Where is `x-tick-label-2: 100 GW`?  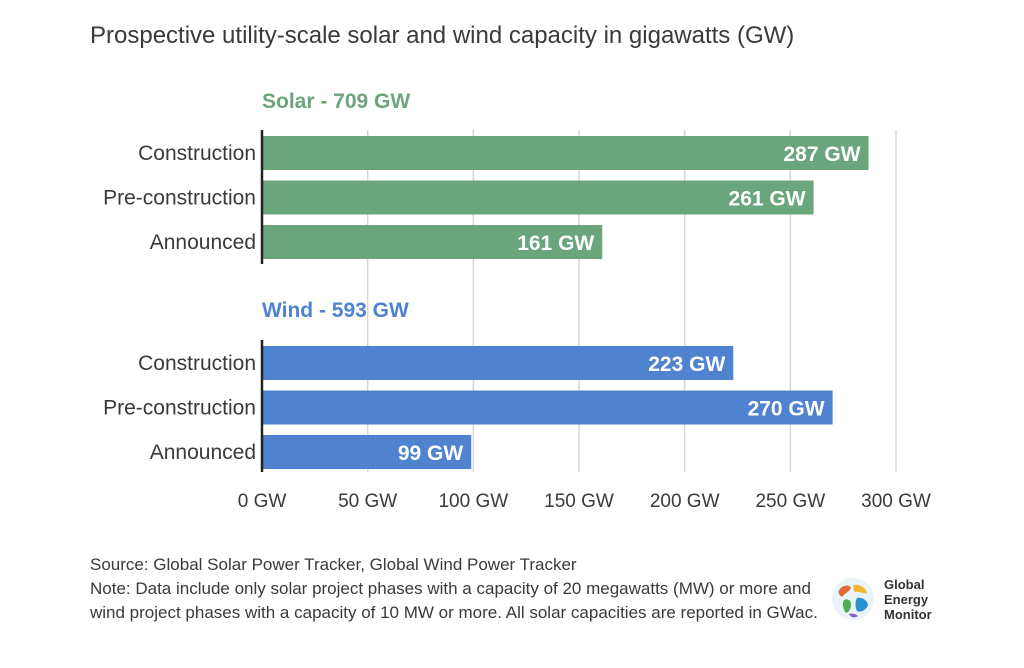
x-tick-label-2: 100 GW is located at coordinates (473, 501).